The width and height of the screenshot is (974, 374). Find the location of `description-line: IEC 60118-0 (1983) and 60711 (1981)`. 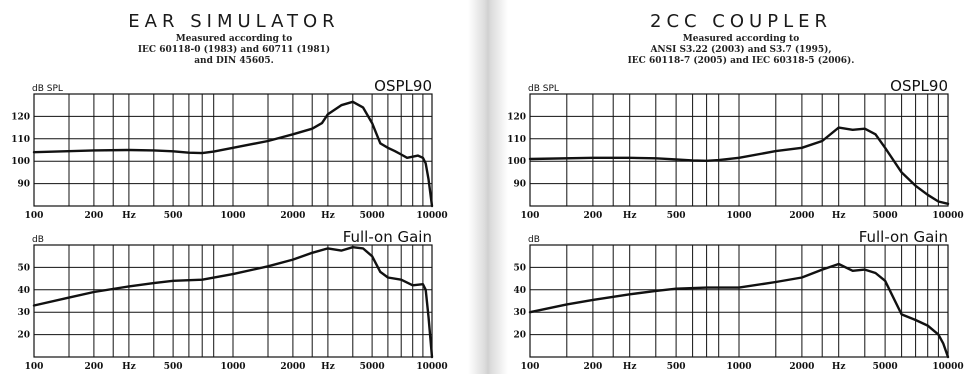

description-line: IEC 60118-0 (1983) and 60711 (1981) is located at coordinates (234, 50).